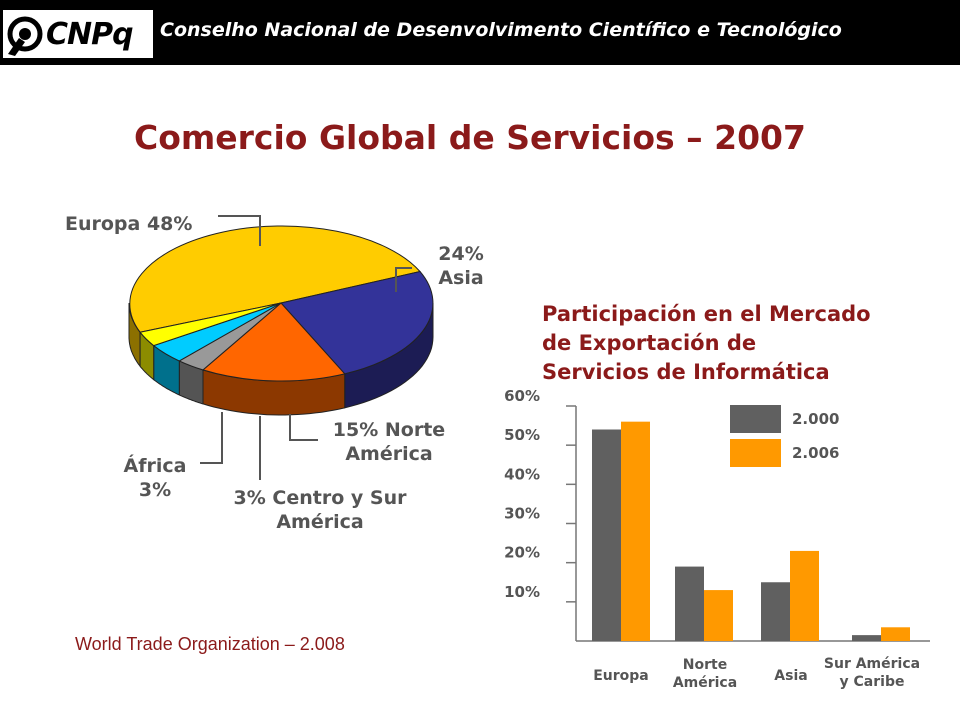 The width and height of the screenshot is (960, 720). What do you see at coordinates (522, 592) in the screenshot?
I see `y-tick-label: 10%` at bounding box center [522, 592].